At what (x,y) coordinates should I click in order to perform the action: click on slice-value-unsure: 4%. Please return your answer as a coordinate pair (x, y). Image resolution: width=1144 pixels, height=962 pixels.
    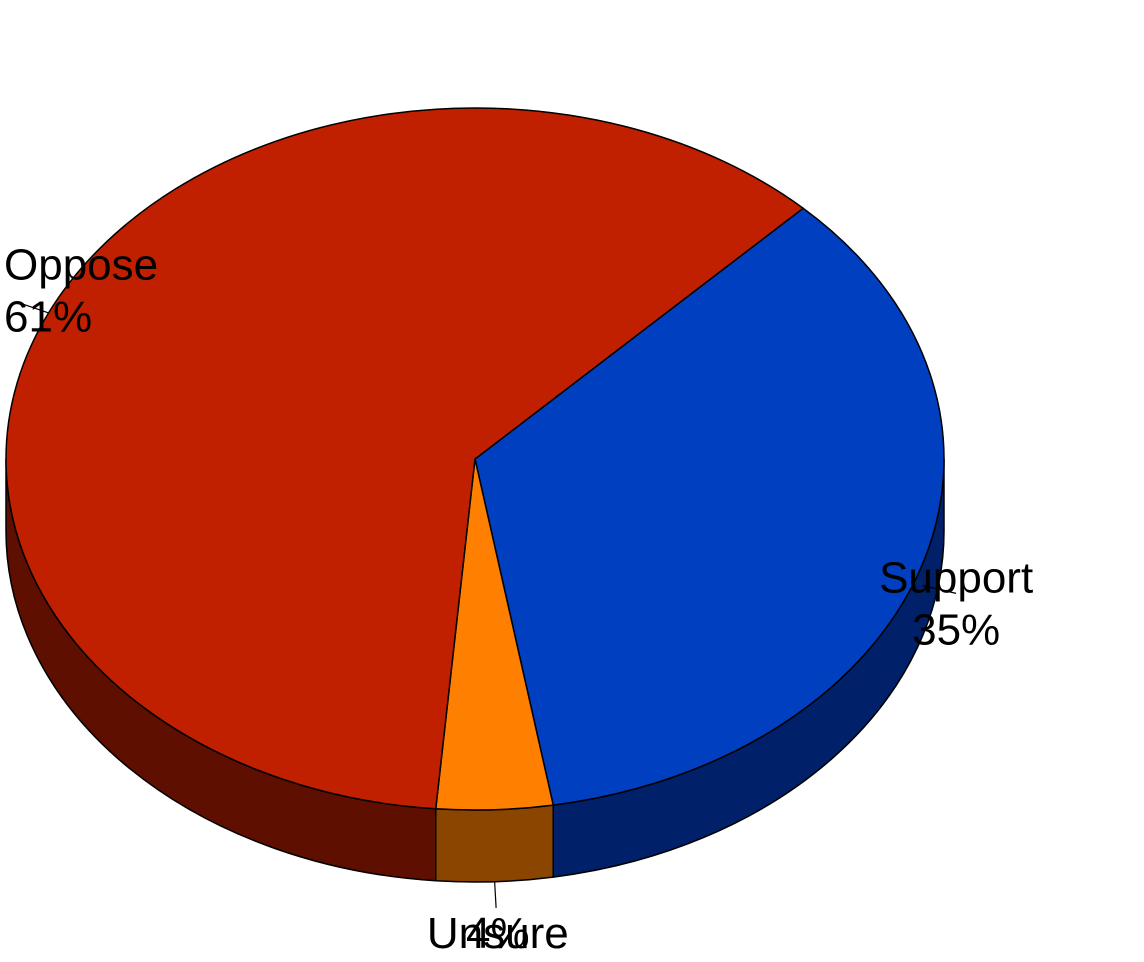
    Looking at the image, I should click on (498, 933).